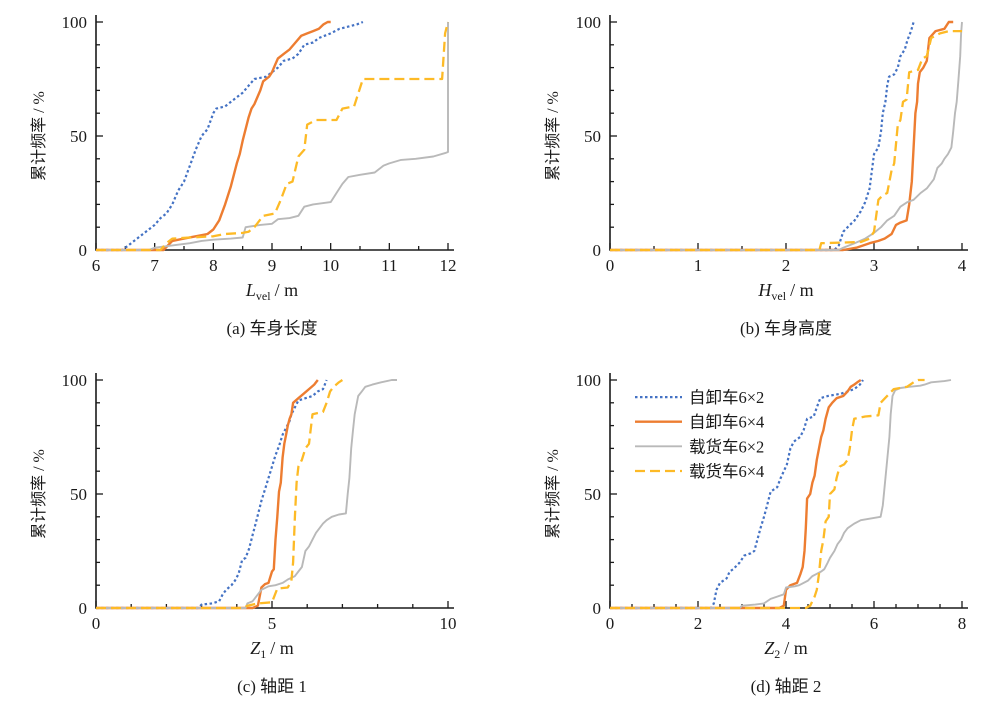 This screenshot has width=1000, height=716. What do you see at coordinates (698, 265) in the screenshot?
I see `svg-text: 1` at bounding box center [698, 265].